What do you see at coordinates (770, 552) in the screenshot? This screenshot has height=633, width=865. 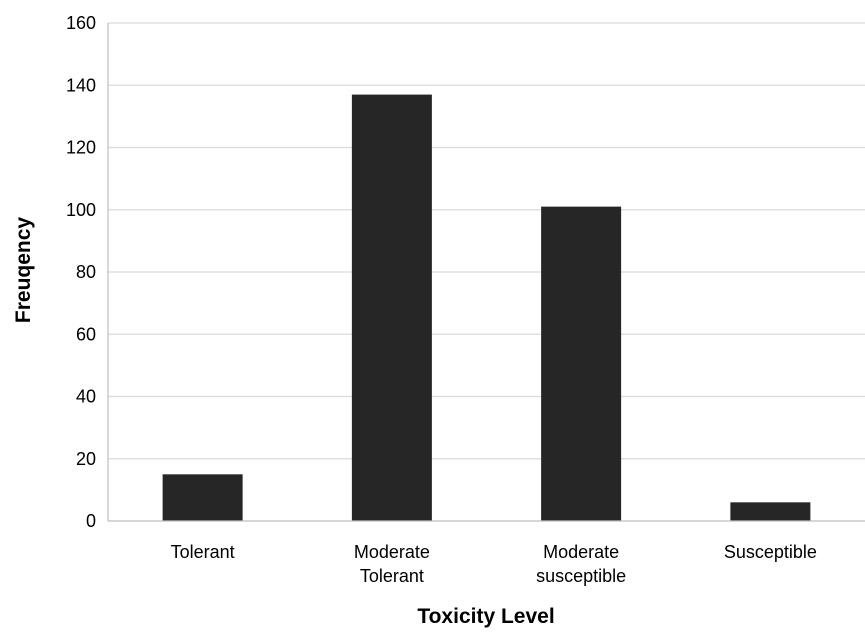 I see `x-tick-label: Susceptible` at bounding box center [770, 552].